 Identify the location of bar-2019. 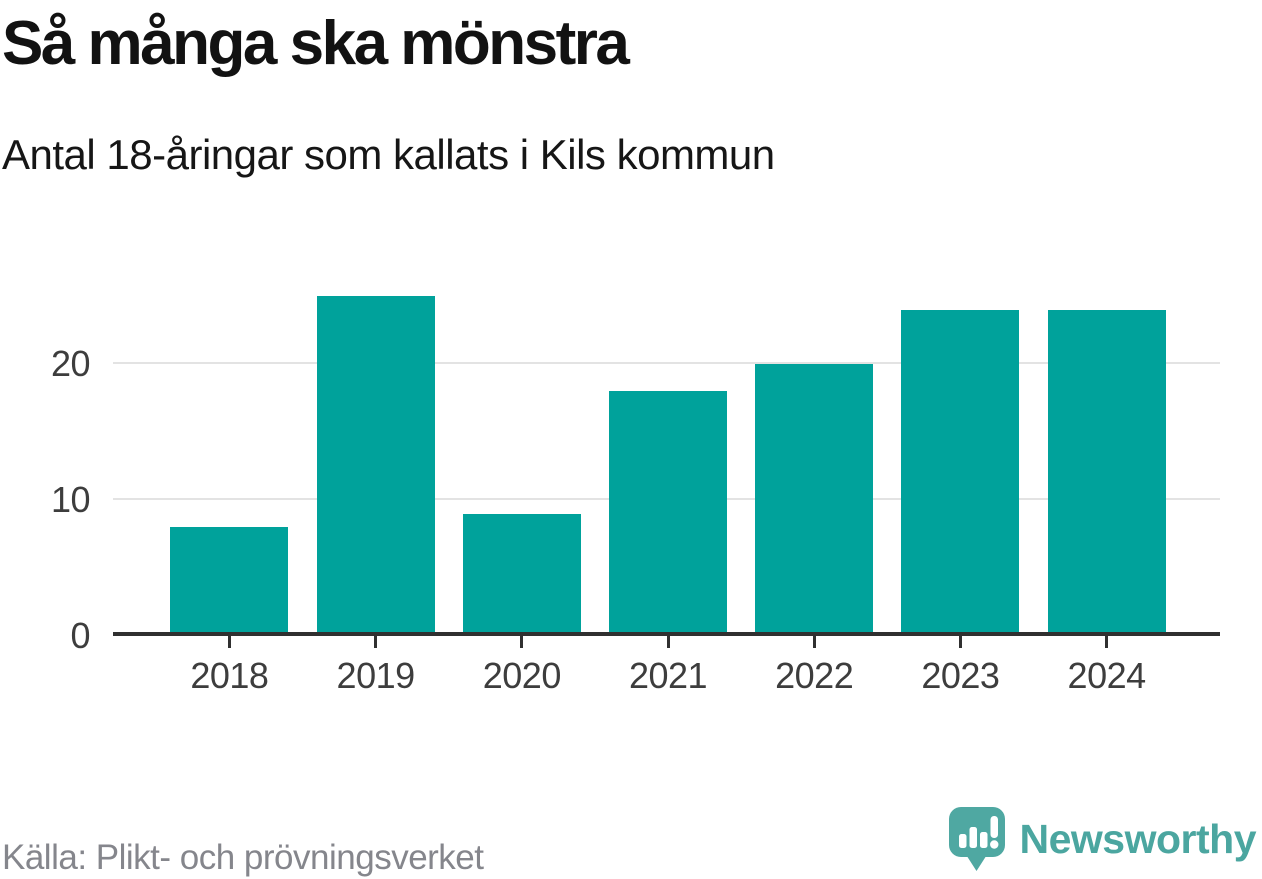
(375, 466).